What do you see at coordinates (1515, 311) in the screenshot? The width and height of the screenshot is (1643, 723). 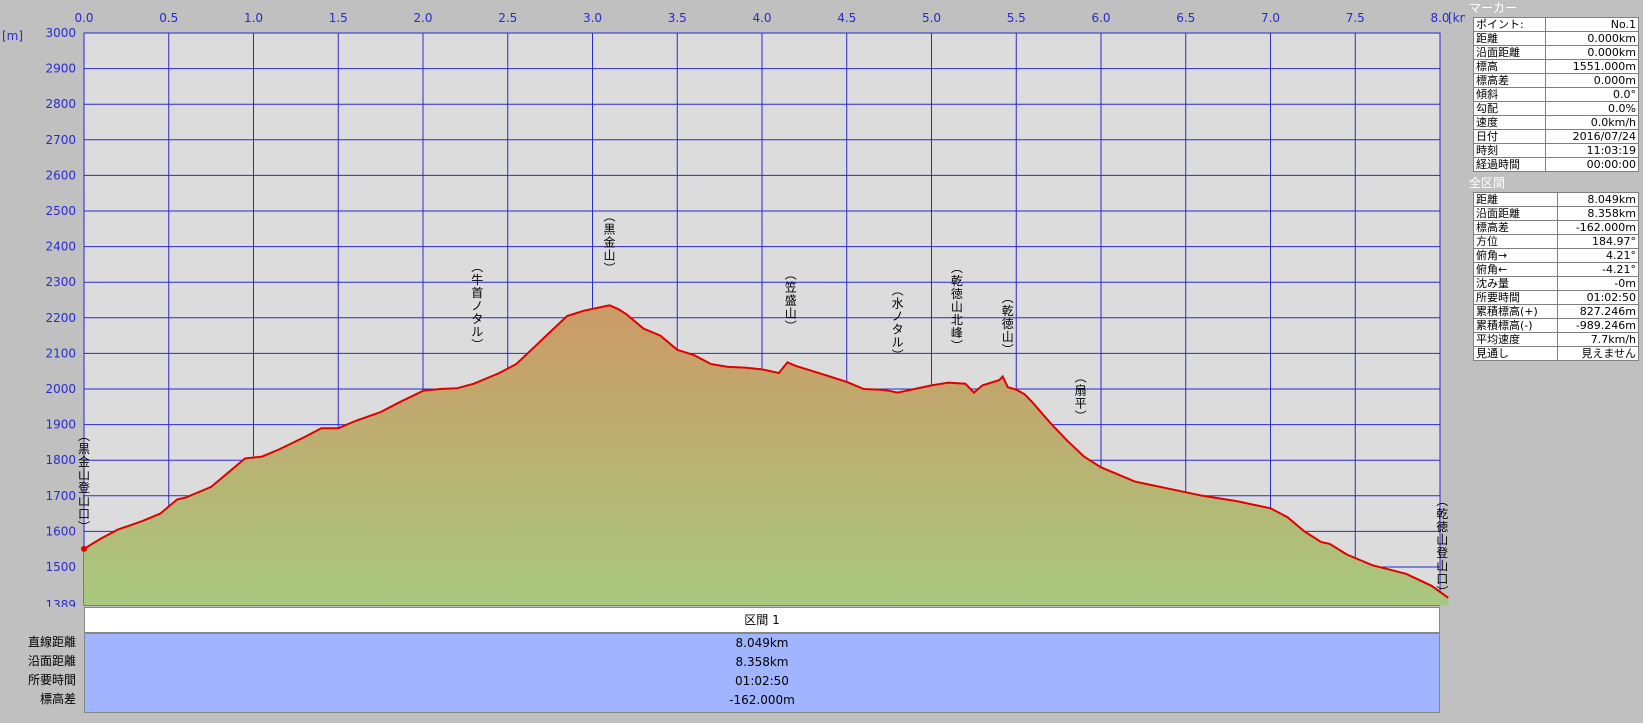 I see `total-label: 累積標高(+)` at bounding box center [1515, 311].